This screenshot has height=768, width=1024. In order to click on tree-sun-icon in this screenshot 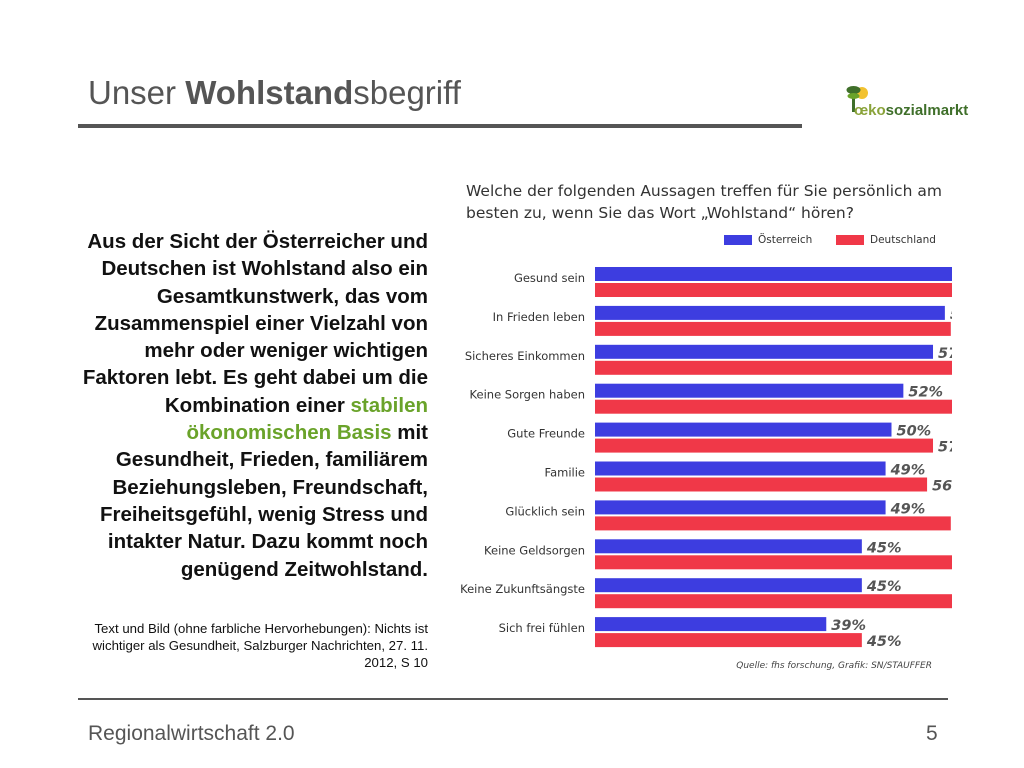, I will do `click(857, 99)`.